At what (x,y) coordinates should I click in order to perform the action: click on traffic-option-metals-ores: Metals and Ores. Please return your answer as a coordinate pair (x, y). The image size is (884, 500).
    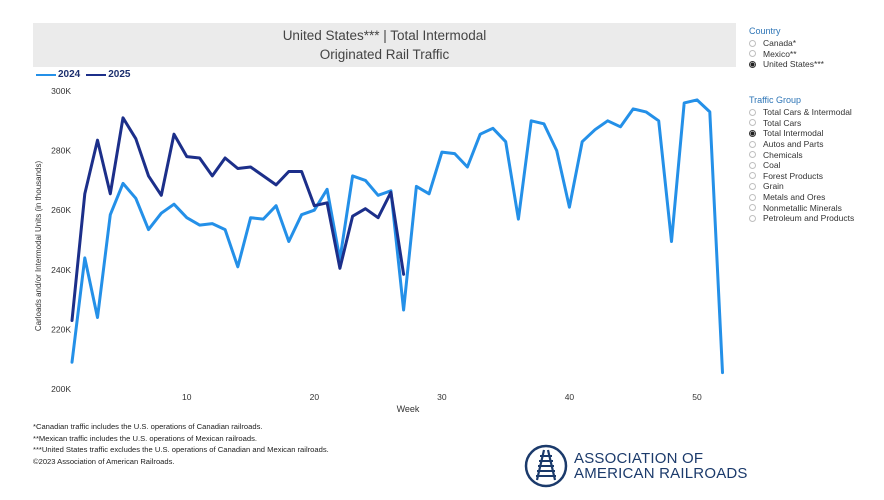
    Looking at the image, I should click on (801, 197).